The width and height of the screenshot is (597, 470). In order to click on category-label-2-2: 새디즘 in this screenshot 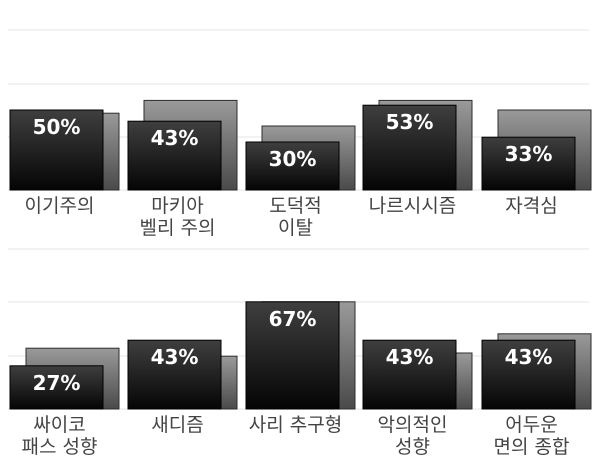, I will do `click(177, 425)`.